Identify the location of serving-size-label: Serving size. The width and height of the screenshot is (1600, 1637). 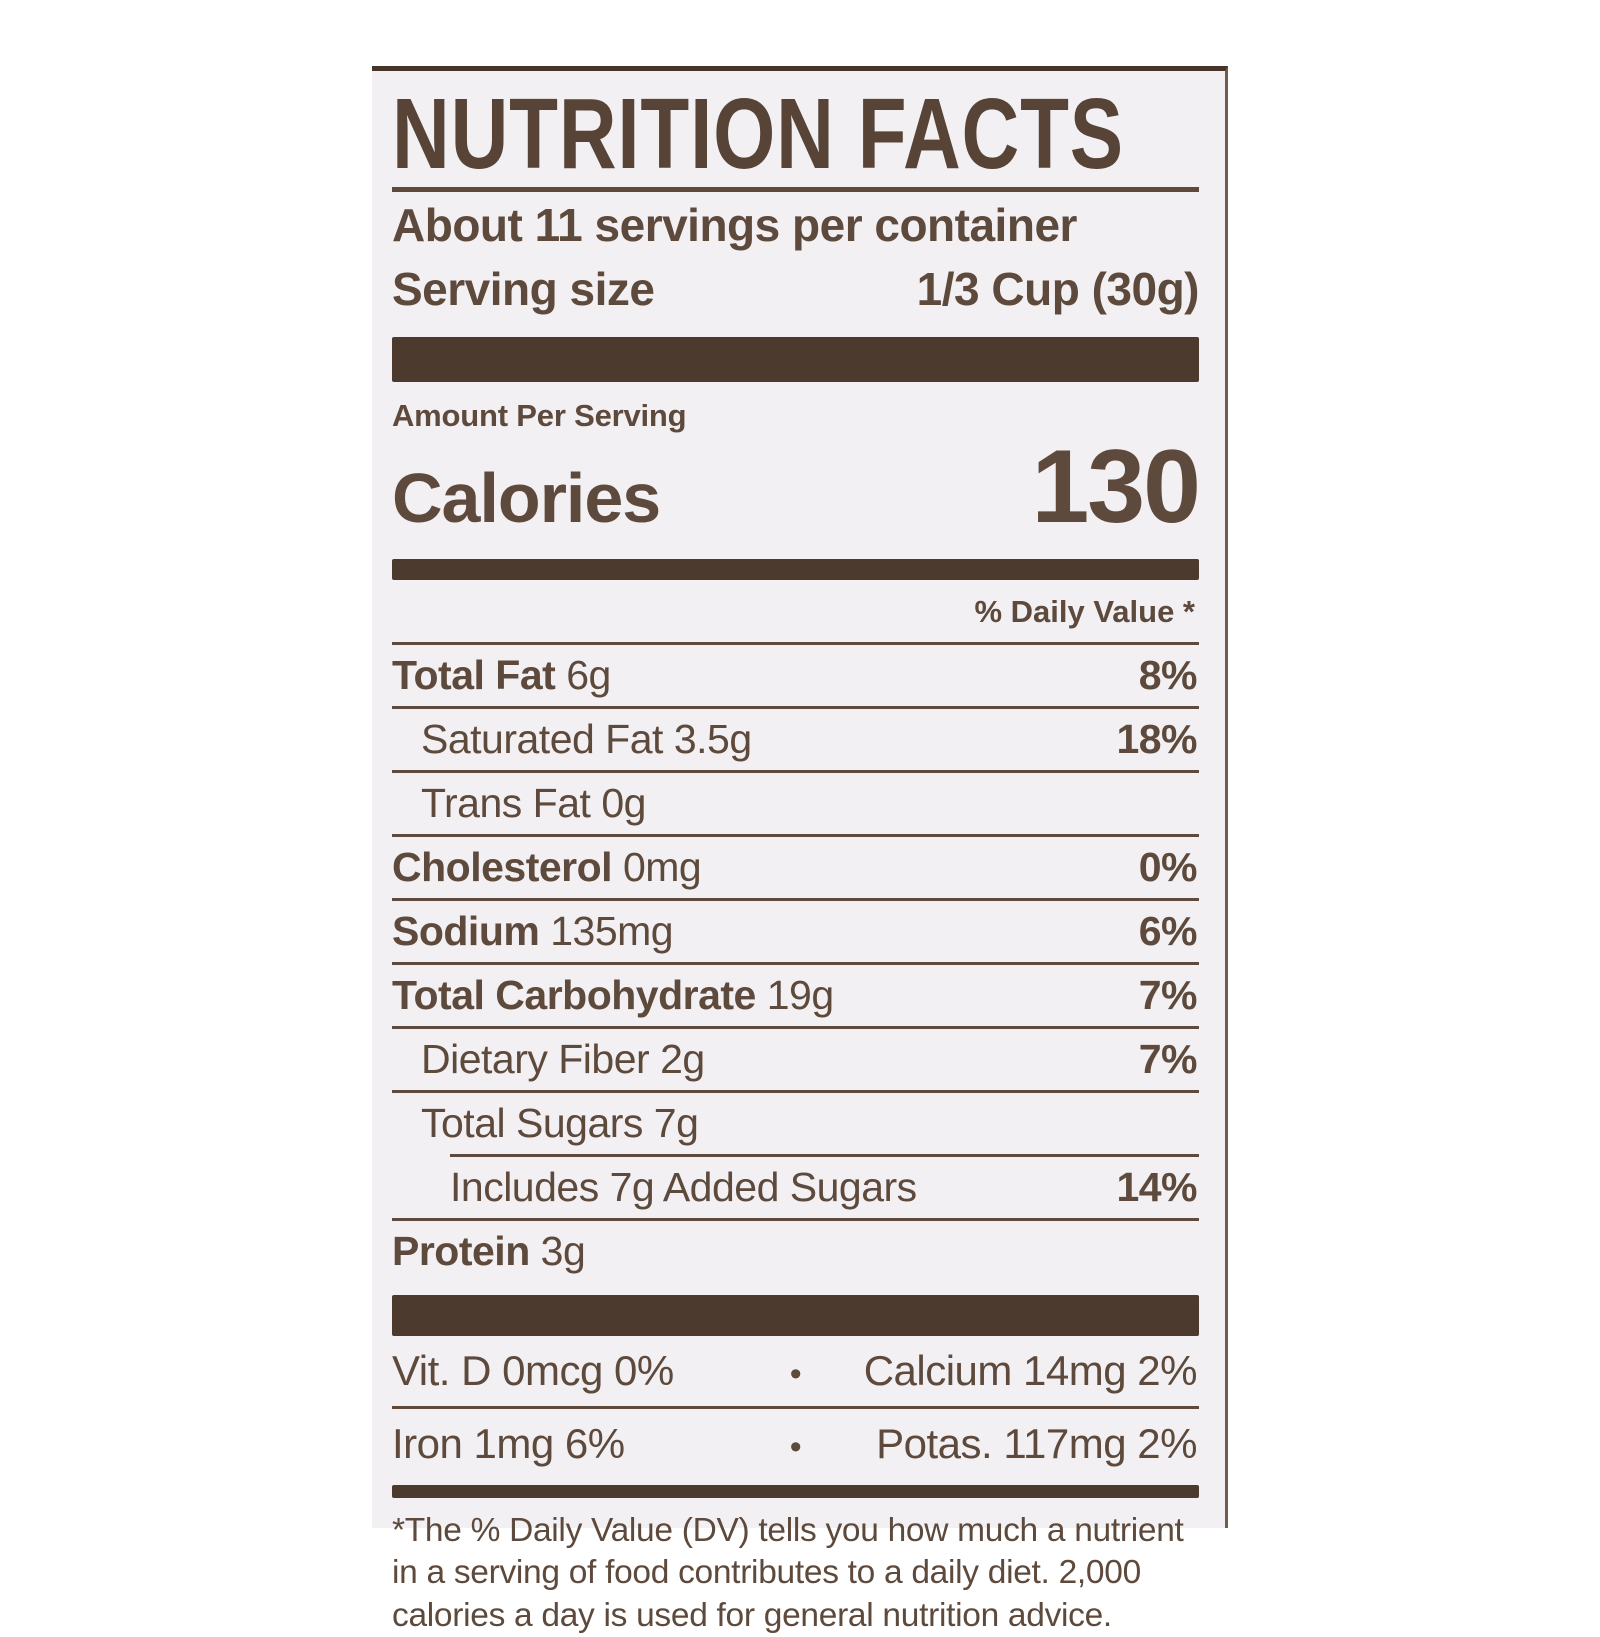
(523, 288).